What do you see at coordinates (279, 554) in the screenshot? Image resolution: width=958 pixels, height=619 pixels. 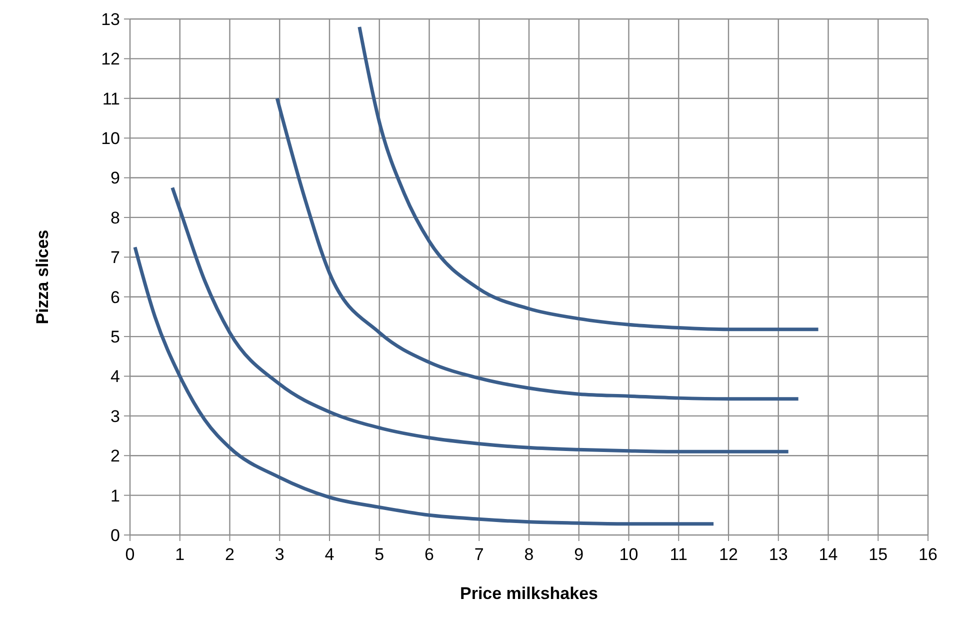 I see `x-tick-label: 3` at bounding box center [279, 554].